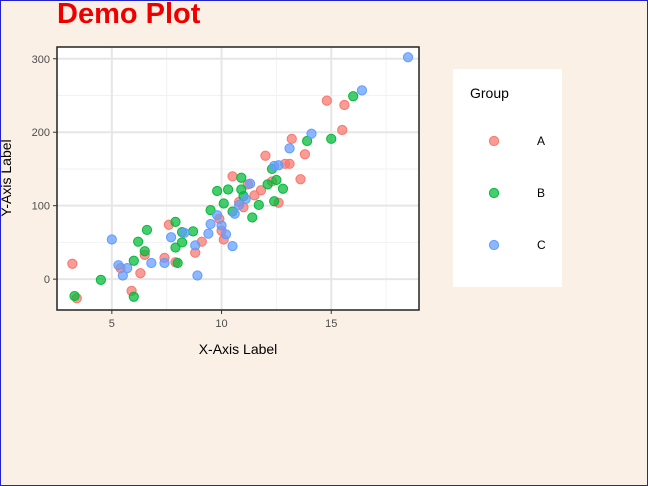 This screenshot has height=486, width=648. Describe the element at coordinates (517, 193) in the screenshot. I see `legend-items: A B C` at that location.